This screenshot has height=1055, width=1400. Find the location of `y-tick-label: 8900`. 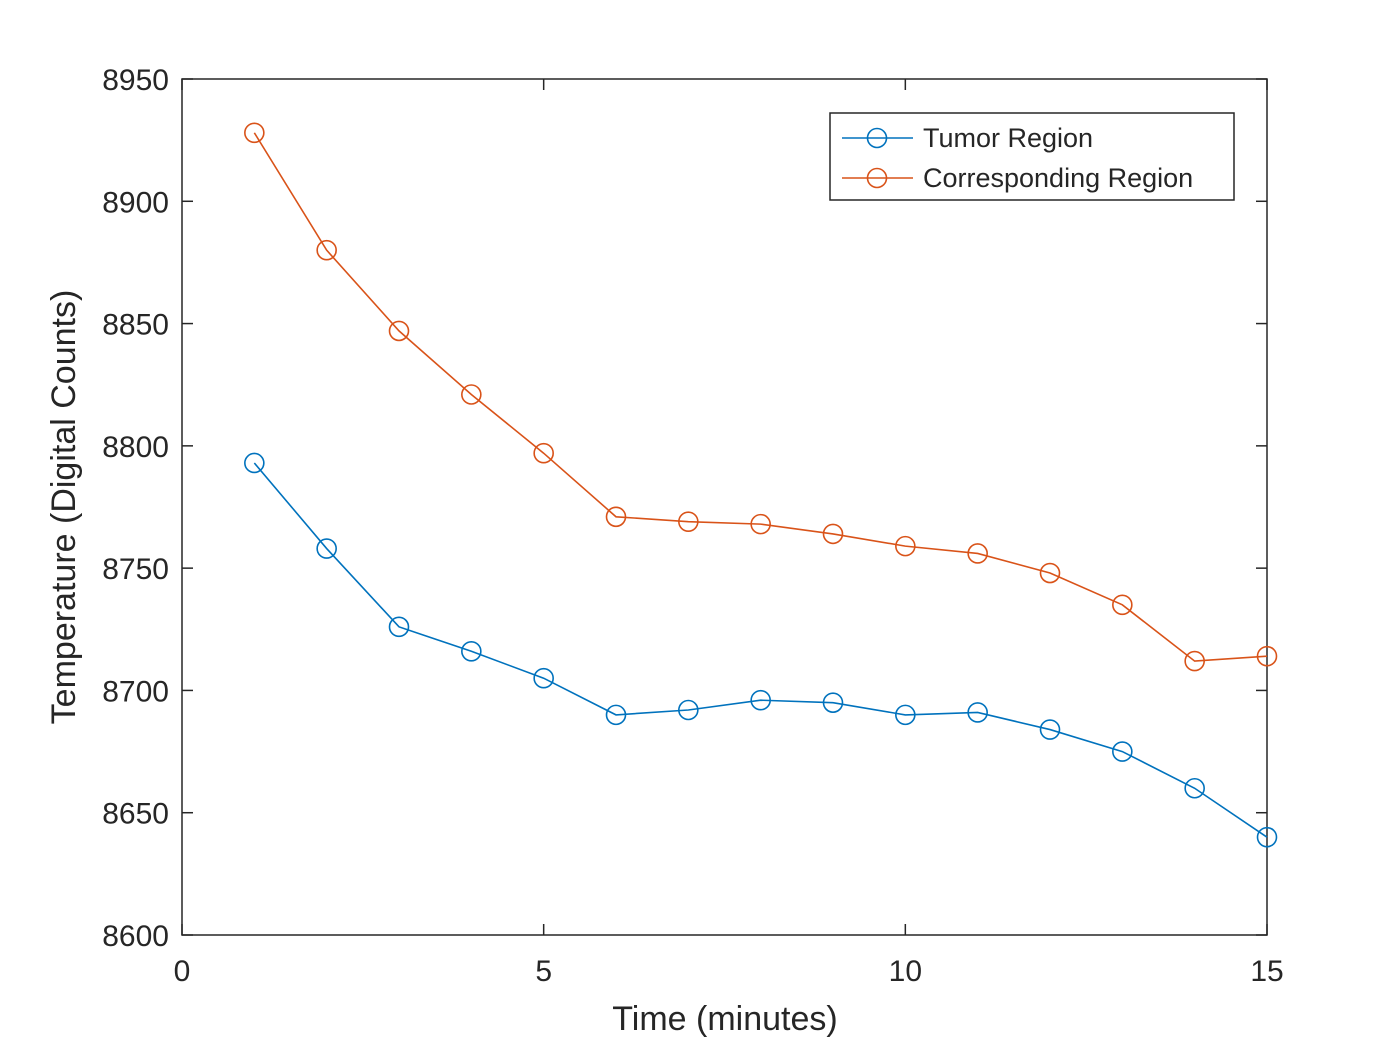

y-tick-label: 8900 is located at coordinates (135, 202).